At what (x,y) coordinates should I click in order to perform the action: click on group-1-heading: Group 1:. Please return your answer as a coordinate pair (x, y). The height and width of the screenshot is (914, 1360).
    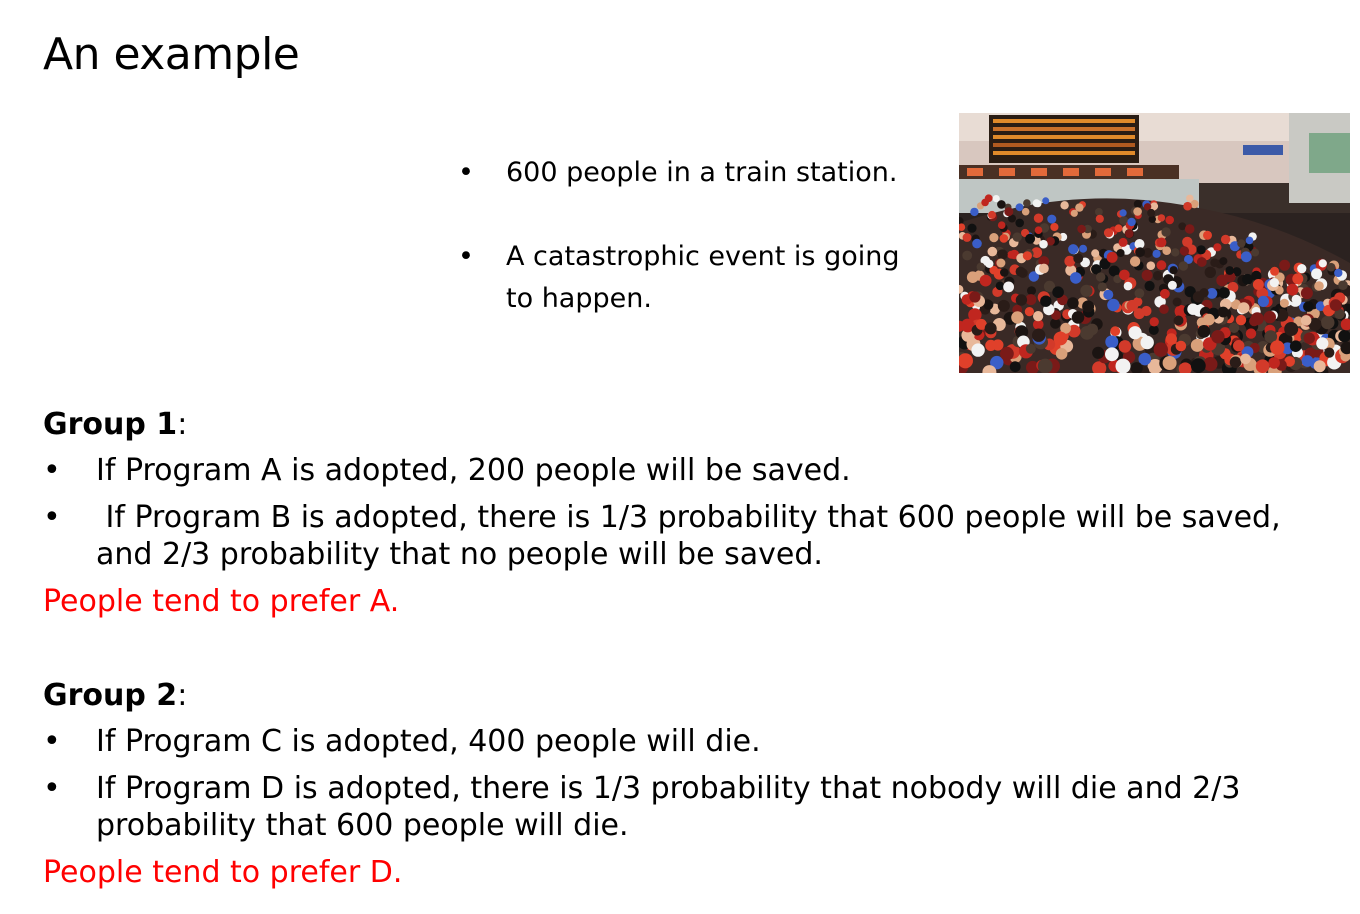
    Looking at the image, I should click on (688, 429).